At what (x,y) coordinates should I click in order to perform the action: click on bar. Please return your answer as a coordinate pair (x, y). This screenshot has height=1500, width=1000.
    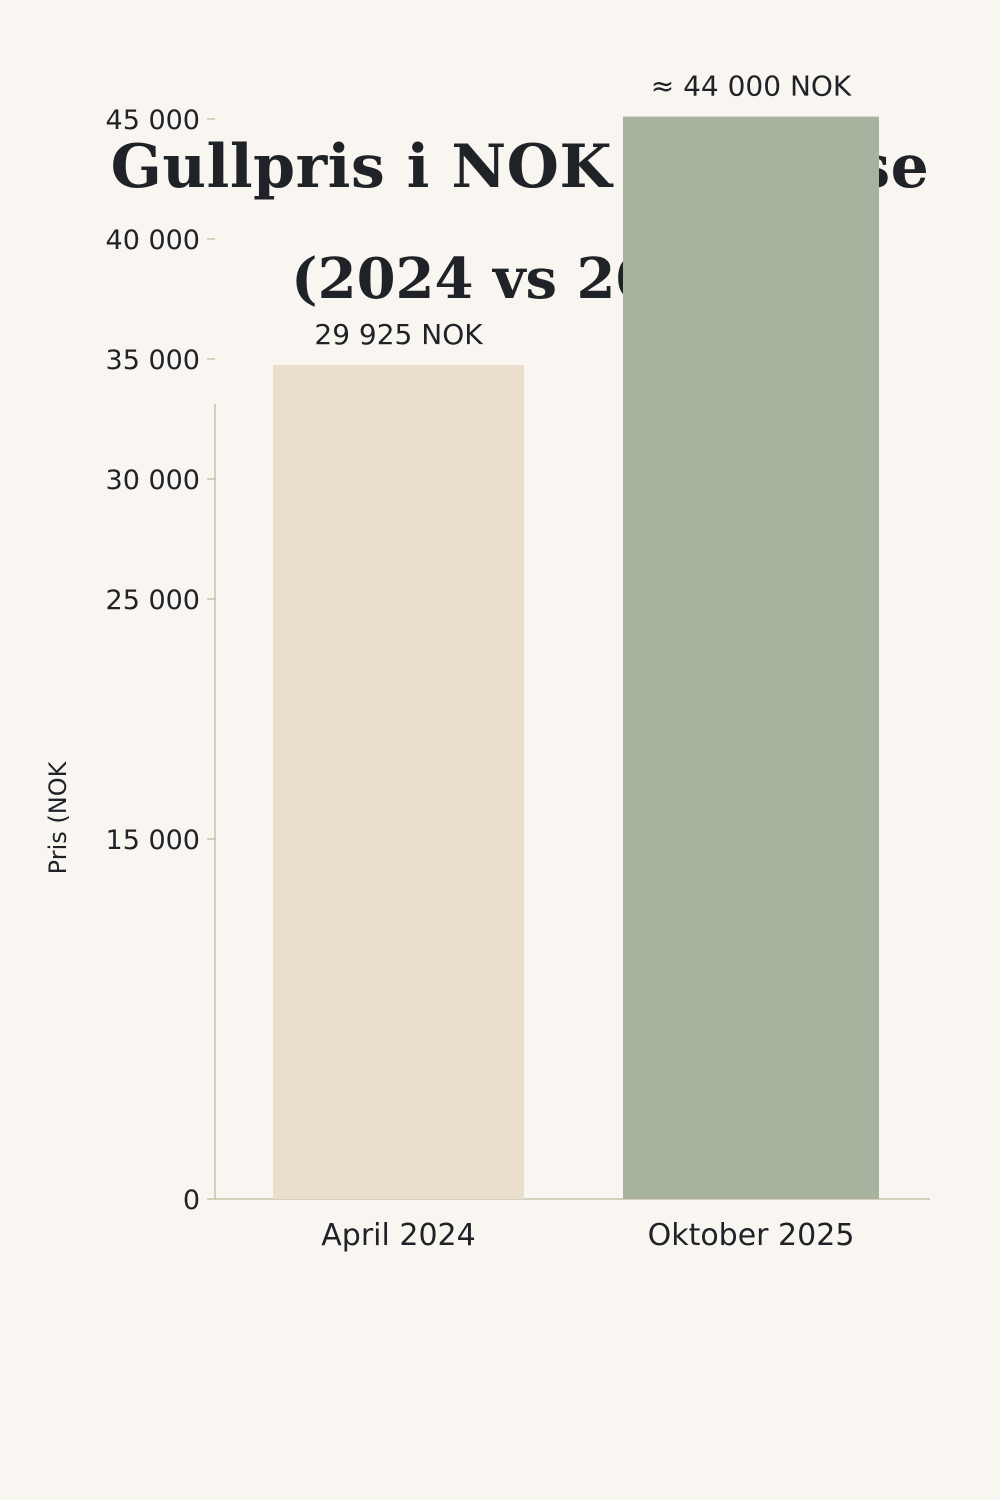
    Looking at the image, I should click on (398, 782).